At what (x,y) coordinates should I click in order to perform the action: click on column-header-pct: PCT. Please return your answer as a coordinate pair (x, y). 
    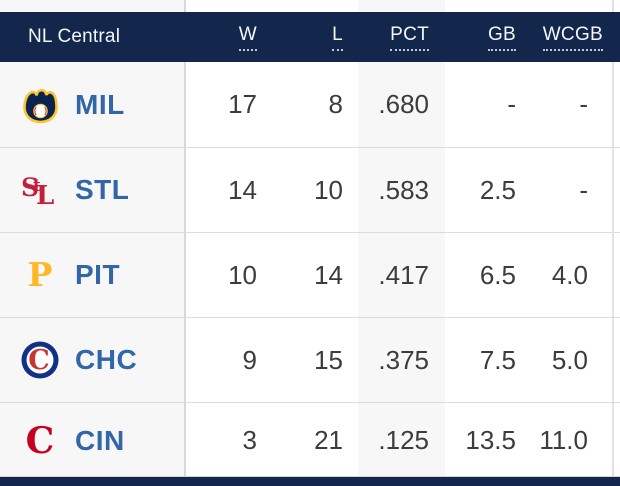
    Looking at the image, I should click on (409, 37).